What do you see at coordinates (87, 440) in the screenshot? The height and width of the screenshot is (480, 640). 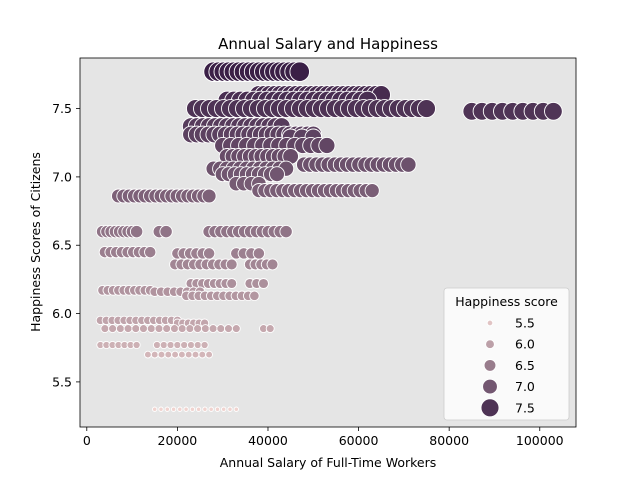 I see `x-tick-label: 0` at bounding box center [87, 440].